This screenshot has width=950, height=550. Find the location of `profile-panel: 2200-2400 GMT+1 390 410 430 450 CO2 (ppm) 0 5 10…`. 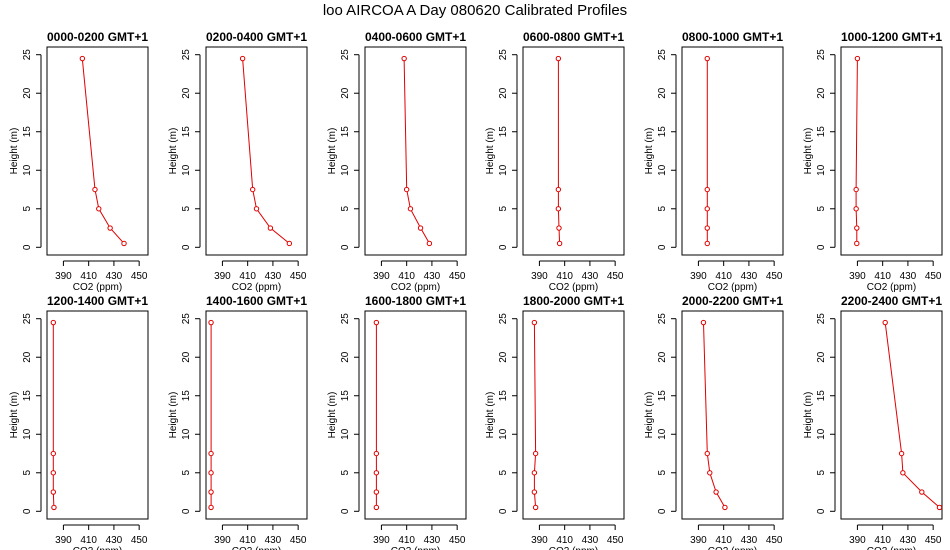

profile-panel: 2200-2400 GMT+1 390 410 430 450 CO2 (ppm) 0 5 10… is located at coordinates (873, 422).